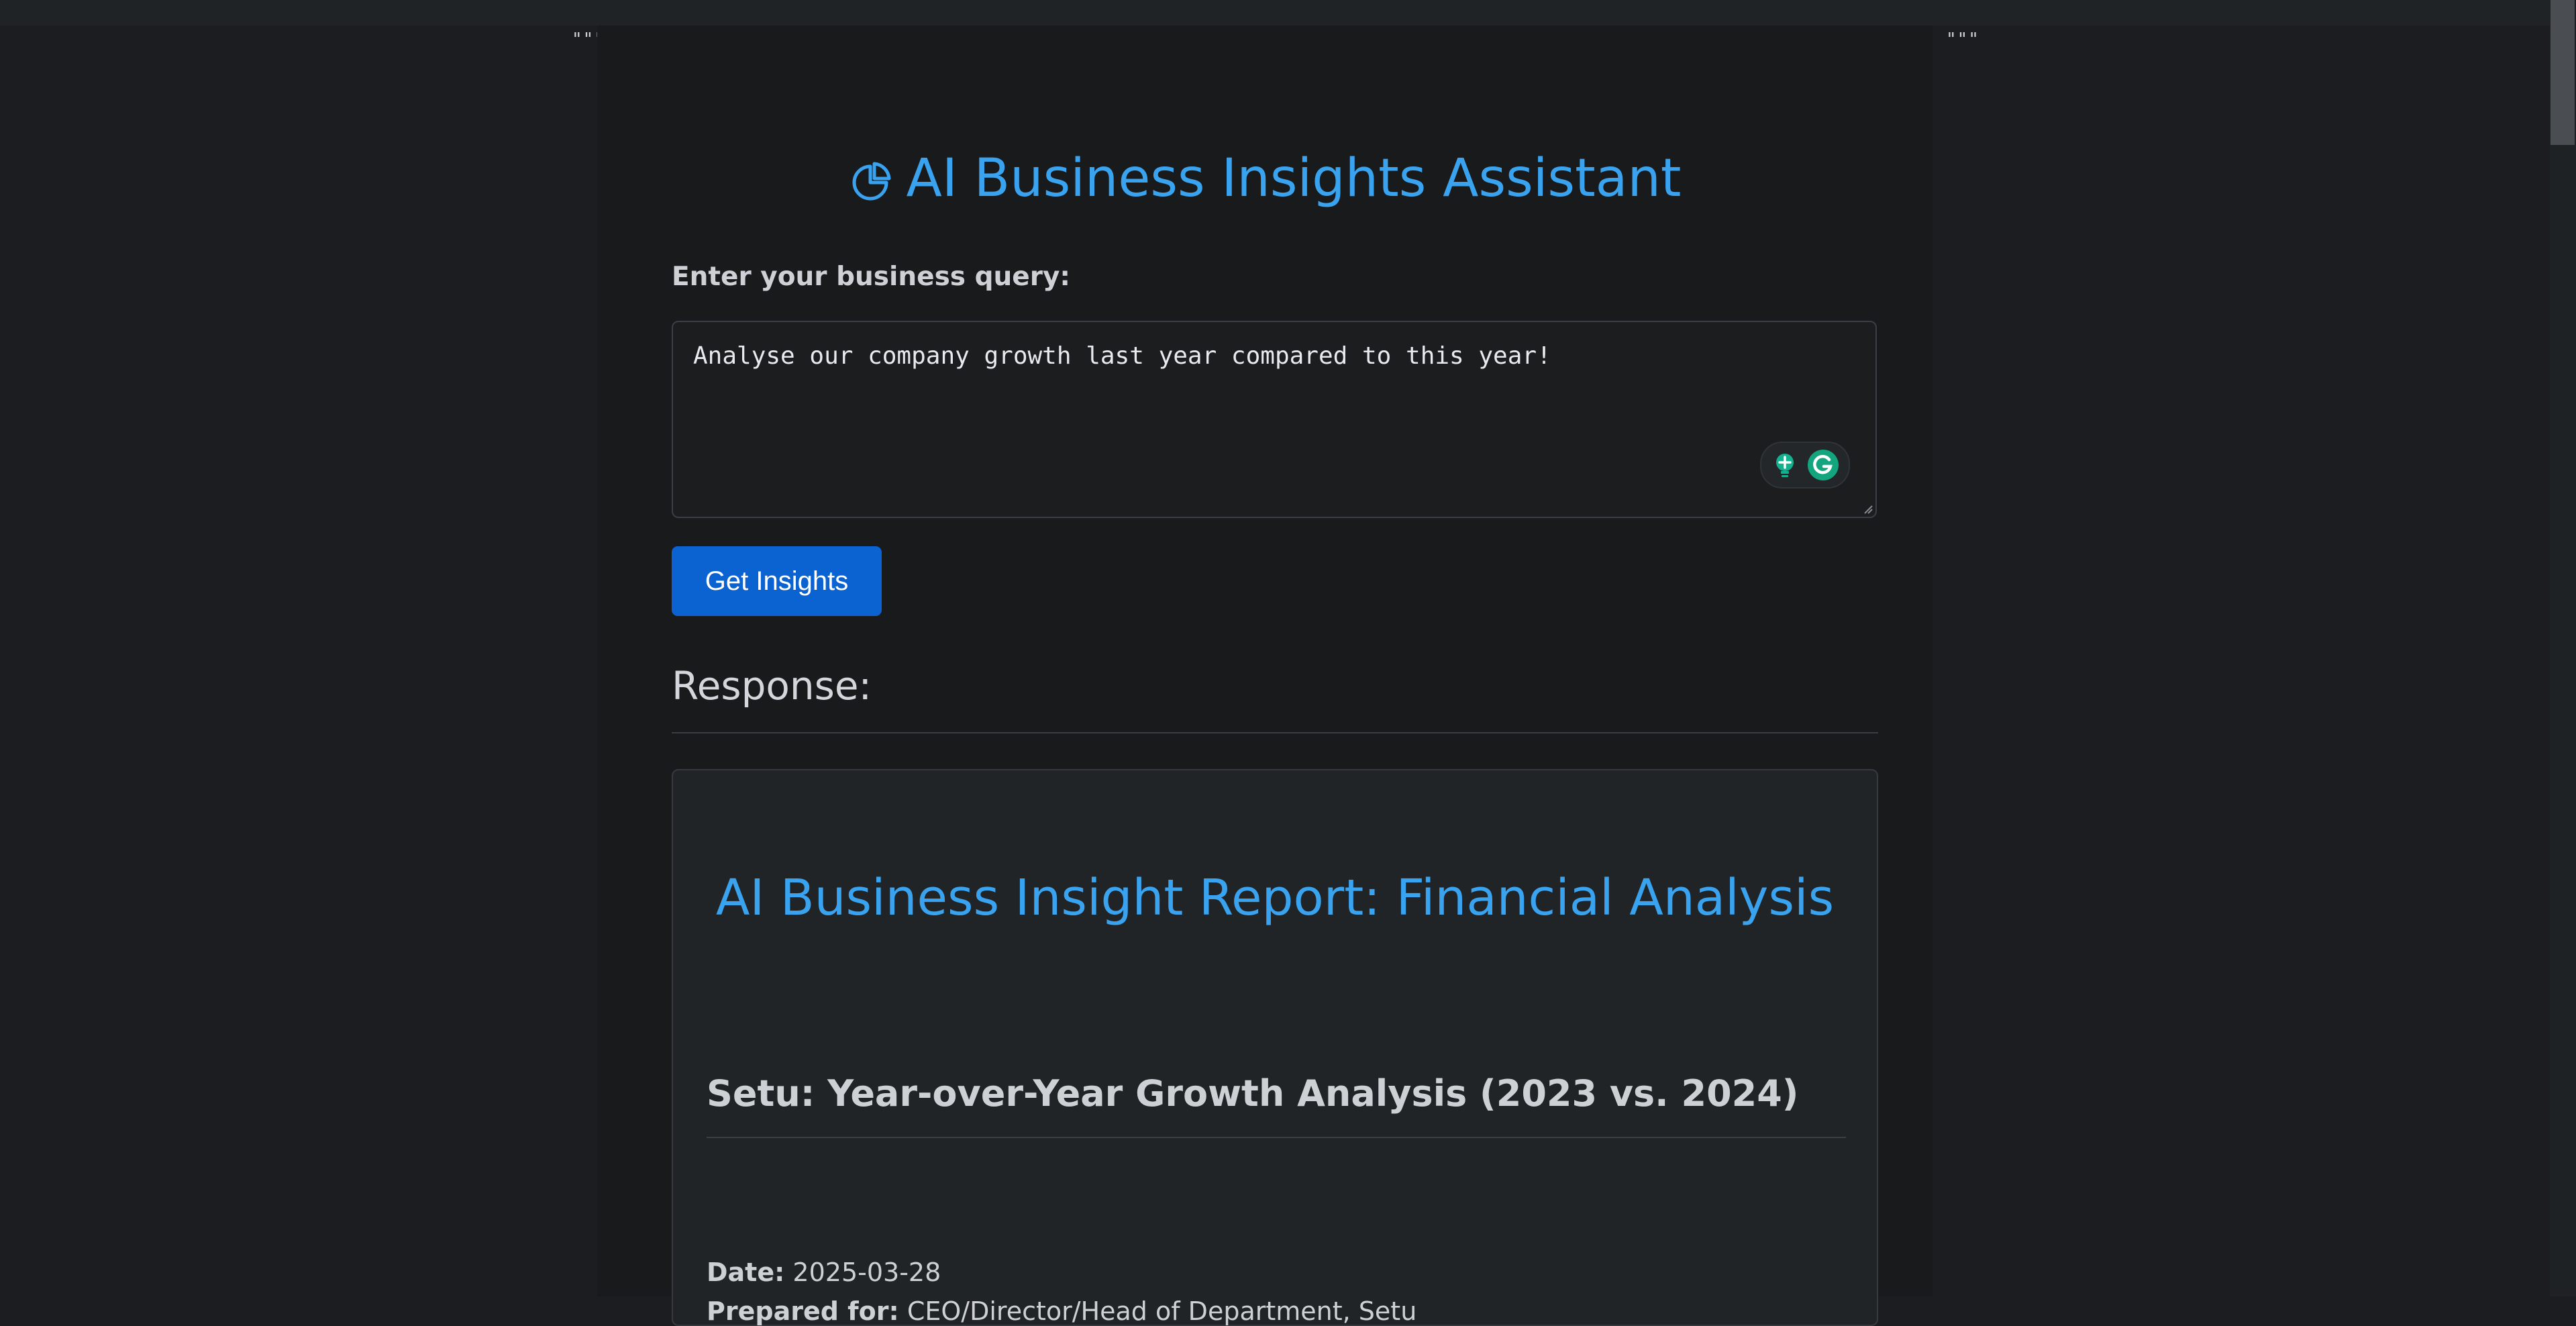  What do you see at coordinates (1276, 1137) in the screenshot?
I see `section-divider` at bounding box center [1276, 1137].